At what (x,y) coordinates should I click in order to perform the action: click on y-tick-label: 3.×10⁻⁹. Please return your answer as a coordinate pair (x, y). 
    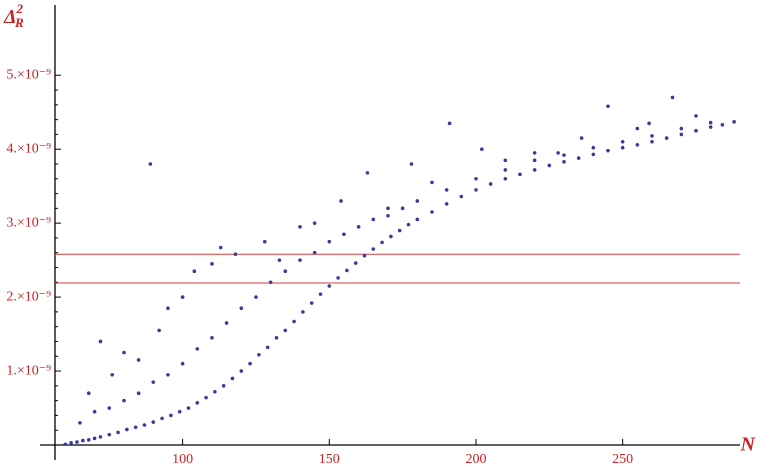
    Looking at the image, I should click on (28, 222).